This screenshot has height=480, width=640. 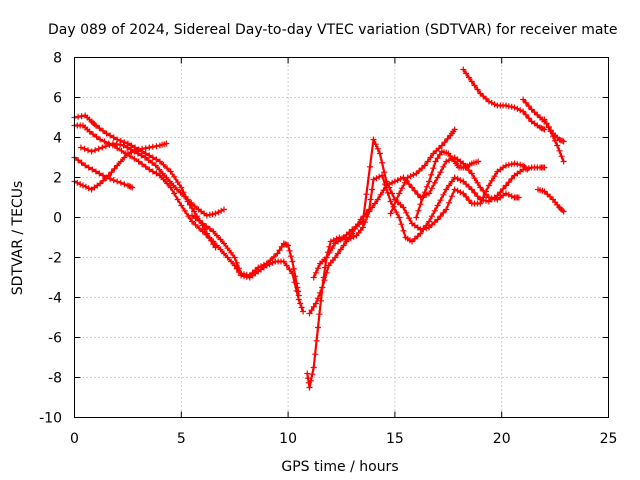 What do you see at coordinates (57, 59) in the screenshot?
I see `y-tick-label: 8` at bounding box center [57, 59].